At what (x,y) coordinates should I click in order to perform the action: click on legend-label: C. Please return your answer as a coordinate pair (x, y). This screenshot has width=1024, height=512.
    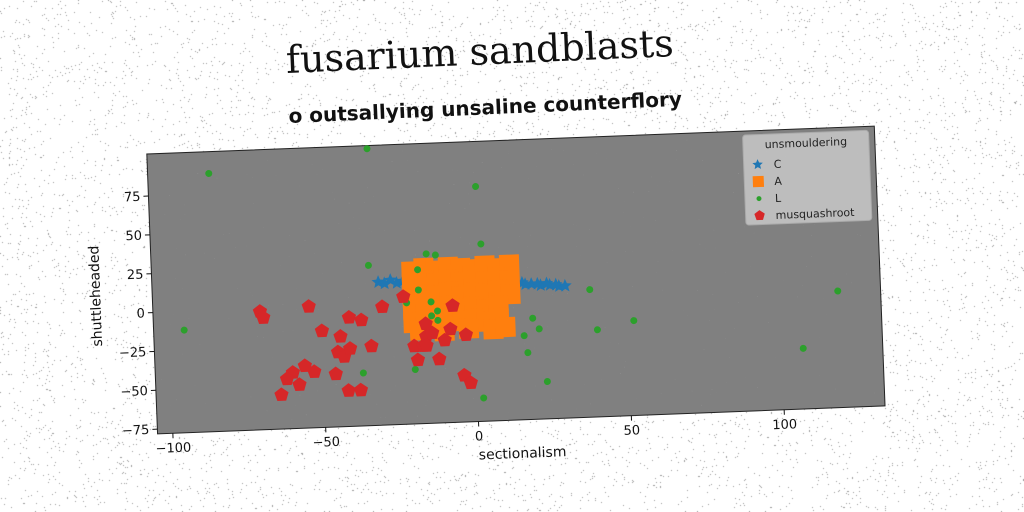
    Looking at the image, I should click on (777, 164).